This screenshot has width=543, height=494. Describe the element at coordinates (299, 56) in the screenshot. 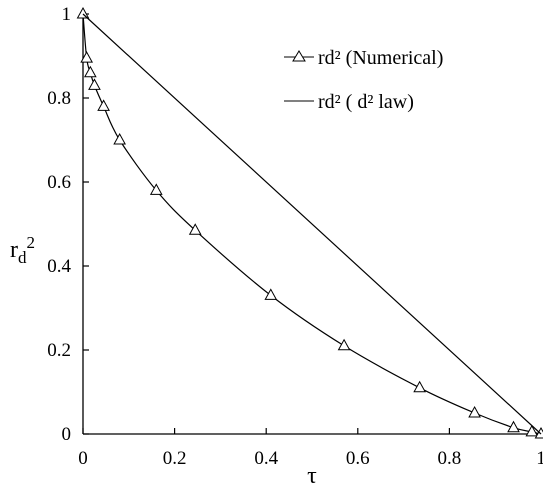

I see `legend-triangle-marker` at that location.